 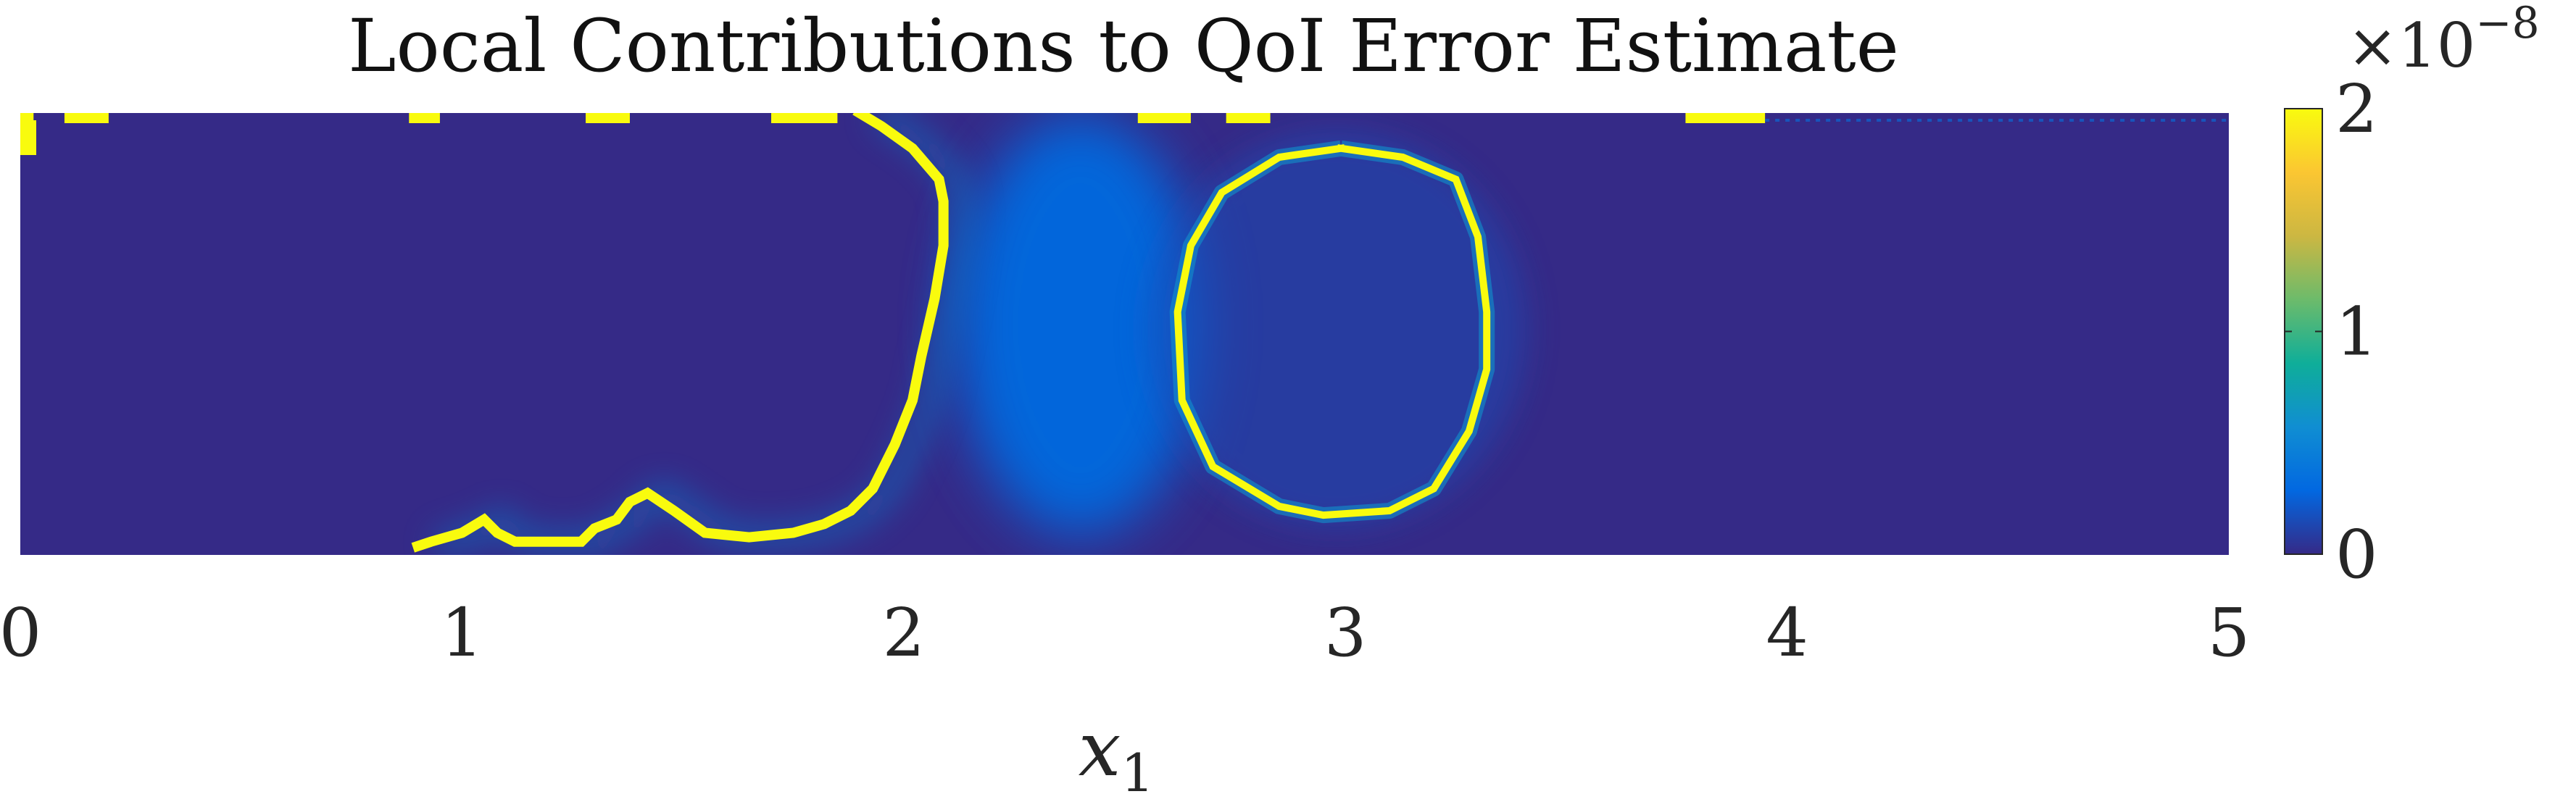 What do you see at coordinates (1100, 749) in the screenshot?
I see `x-axis-label-main: x` at bounding box center [1100, 749].